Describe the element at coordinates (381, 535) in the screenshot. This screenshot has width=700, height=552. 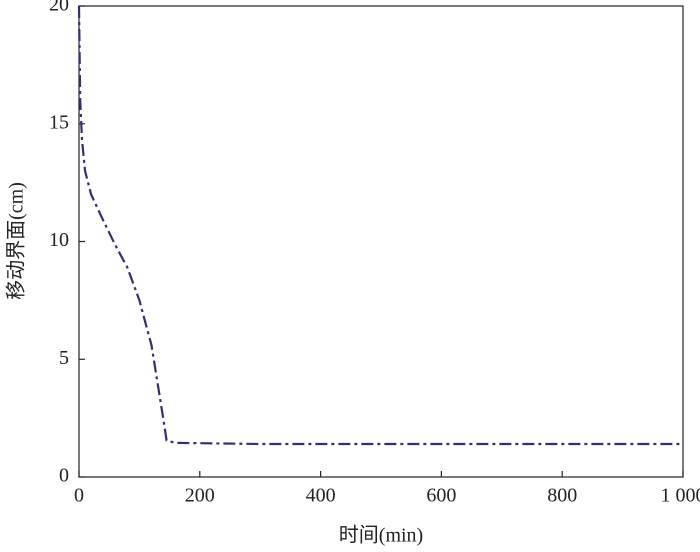
I see `x-axis-label: 时间(min)` at that location.